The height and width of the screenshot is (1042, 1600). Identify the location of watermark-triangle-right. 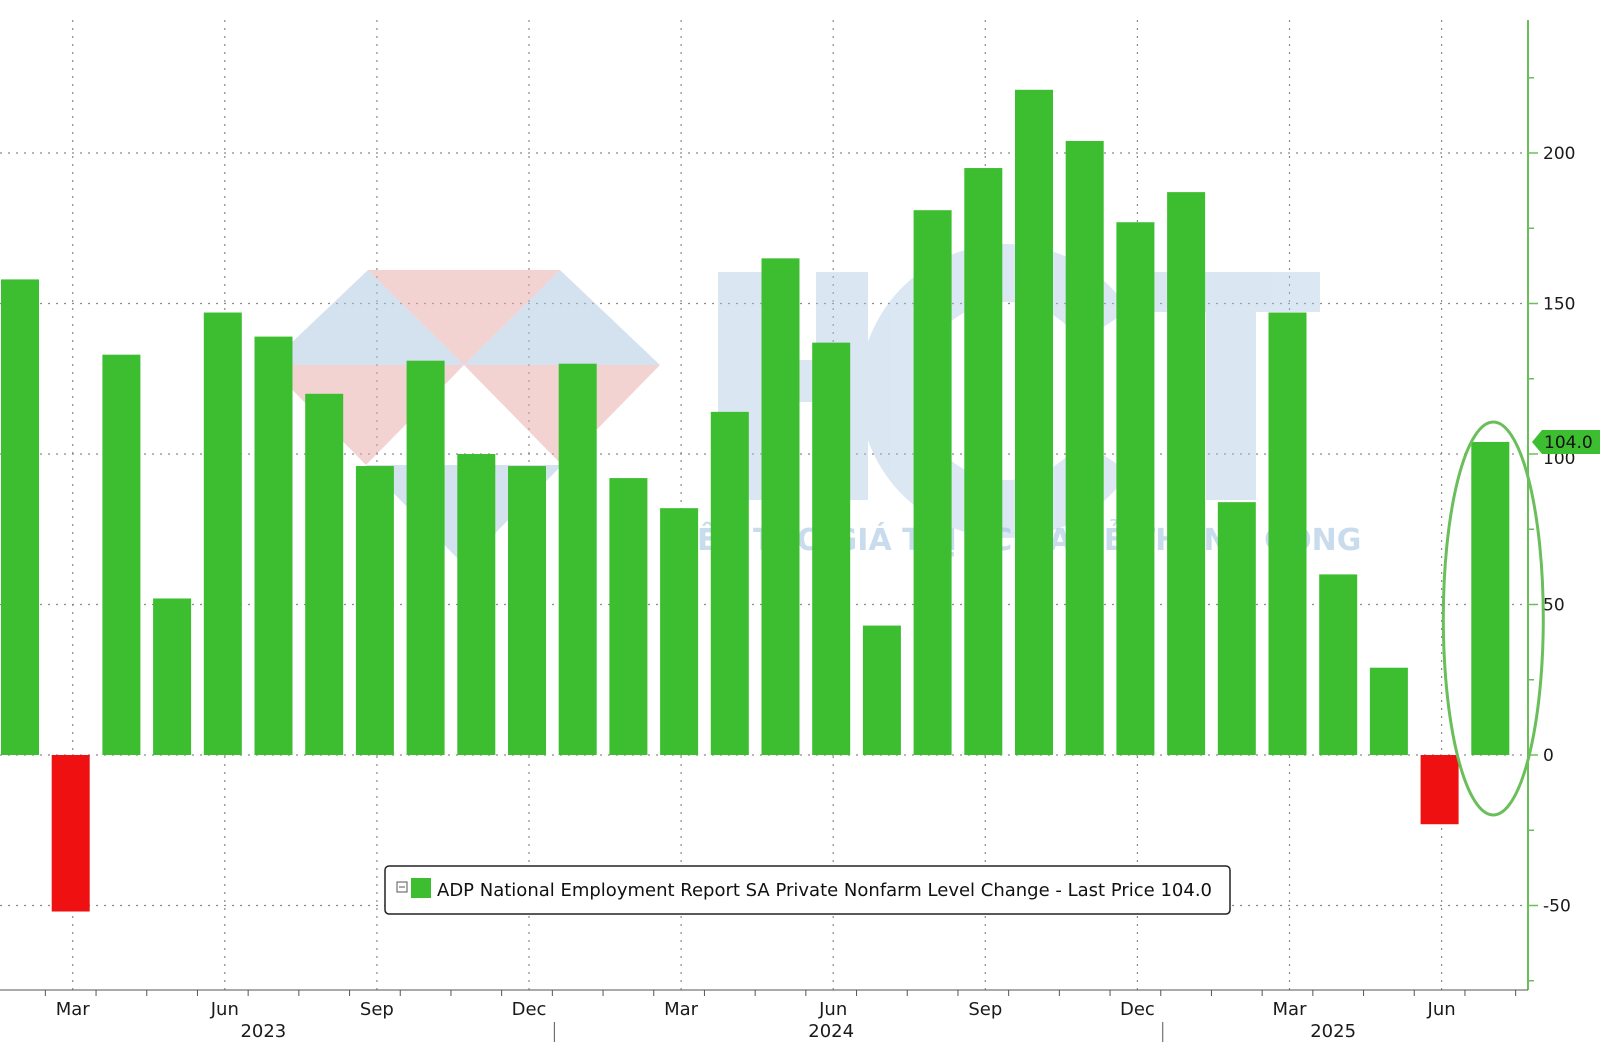
(562, 317).